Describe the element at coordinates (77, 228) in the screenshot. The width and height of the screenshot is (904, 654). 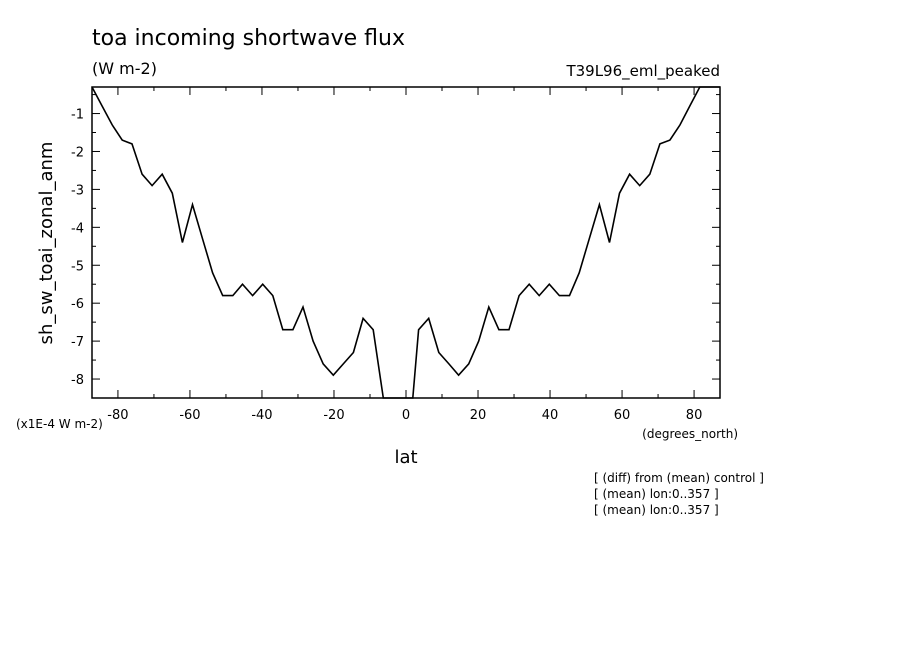
I see `y-tick-label: -4` at that location.